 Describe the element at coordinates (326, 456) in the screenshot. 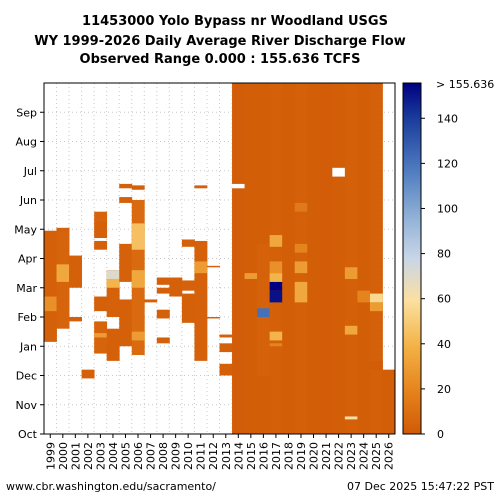

I see `x-tick-label: 2021` at that location.